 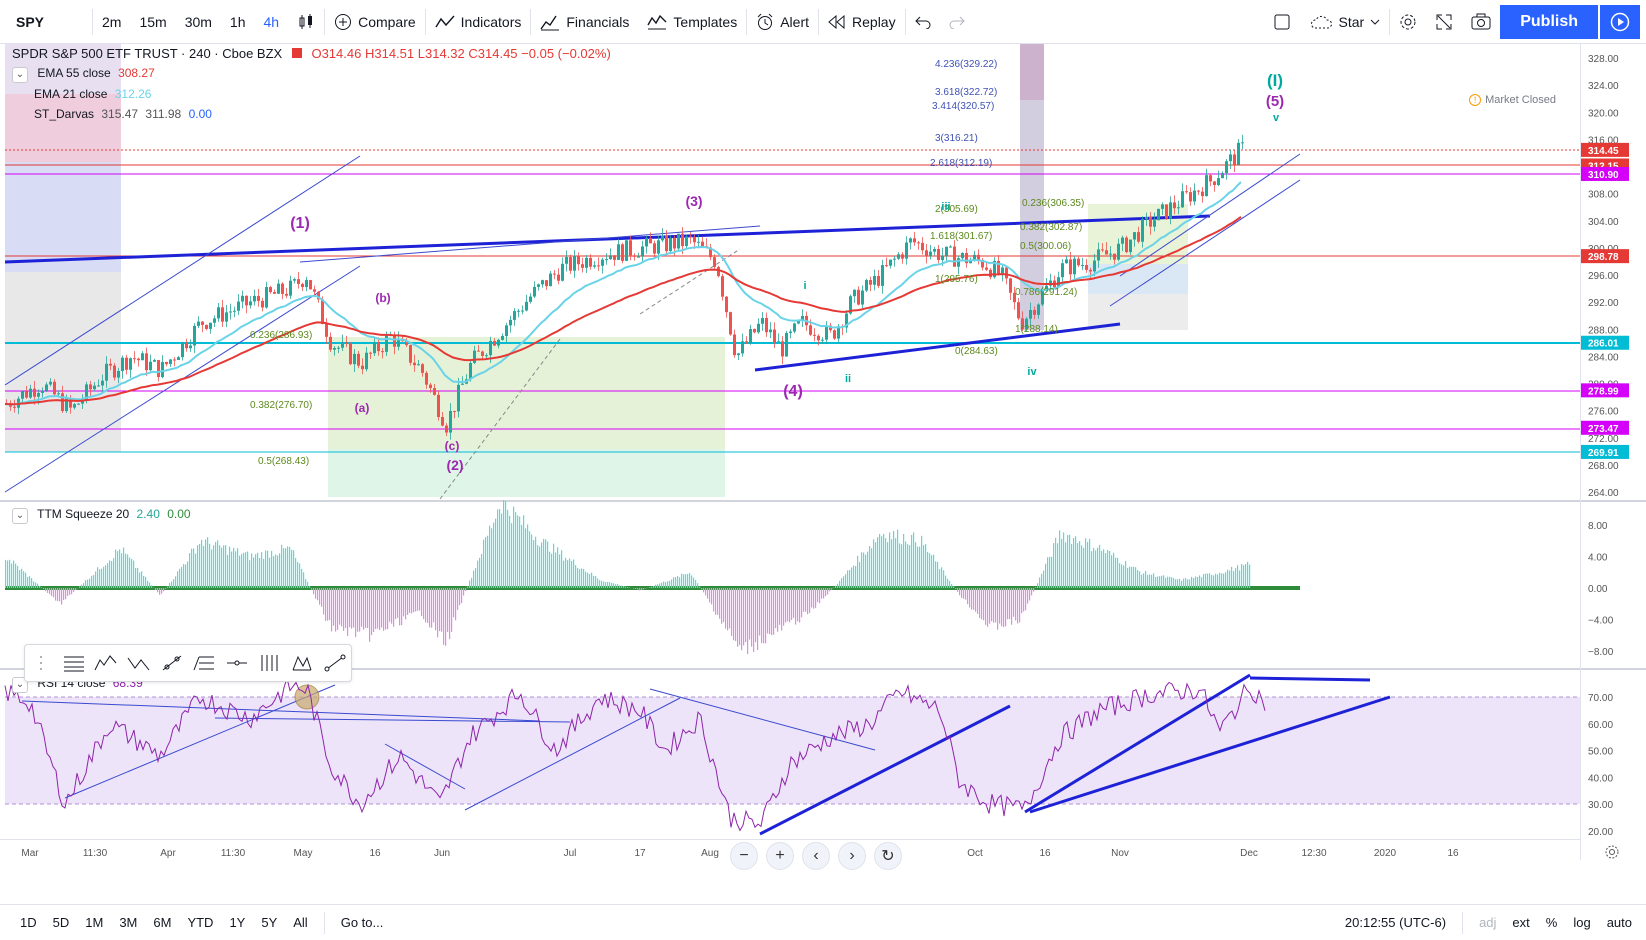 I want to click on flag-icon, so click(x=296, y=53).